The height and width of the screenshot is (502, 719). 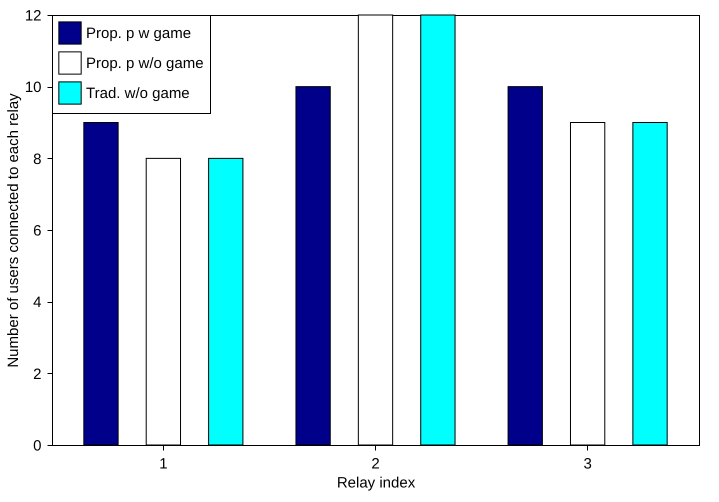 What do you see at coordinates (37, 374) in the screenshot?
I see `y-tick-label: 2` at bounding box center [37, 374].